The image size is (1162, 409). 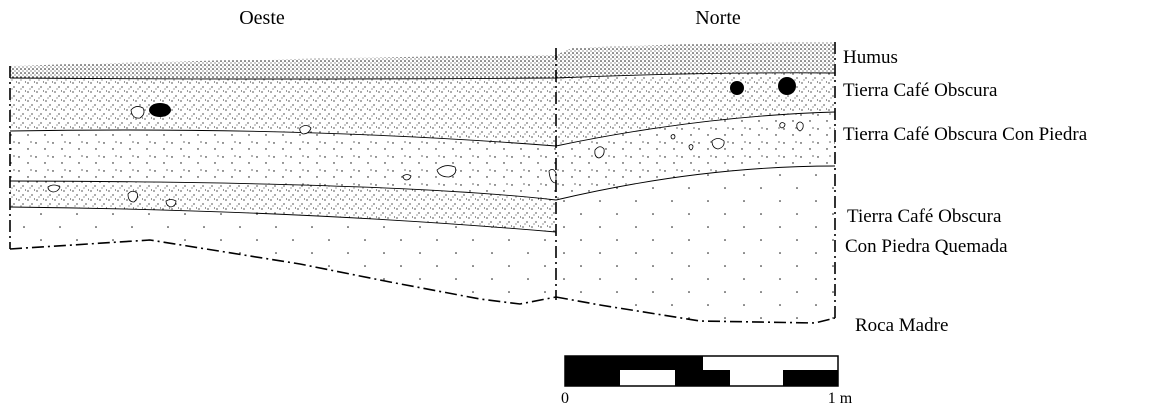 What do you see at coordinates (718, 18) in the screenshot?
I see `heading-north: Norte` at bounding box center [718, 18].